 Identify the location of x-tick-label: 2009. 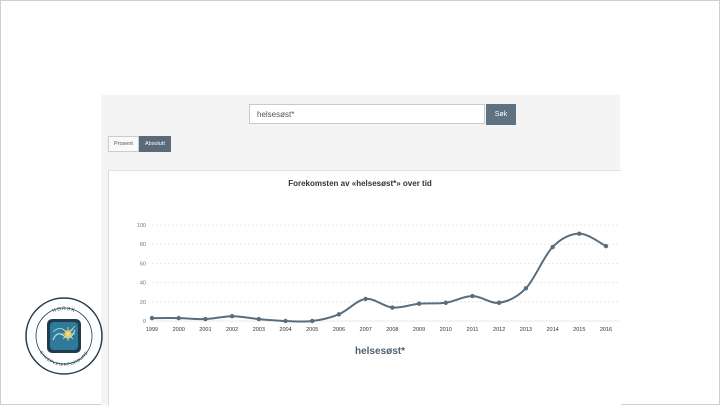
(419, 330).